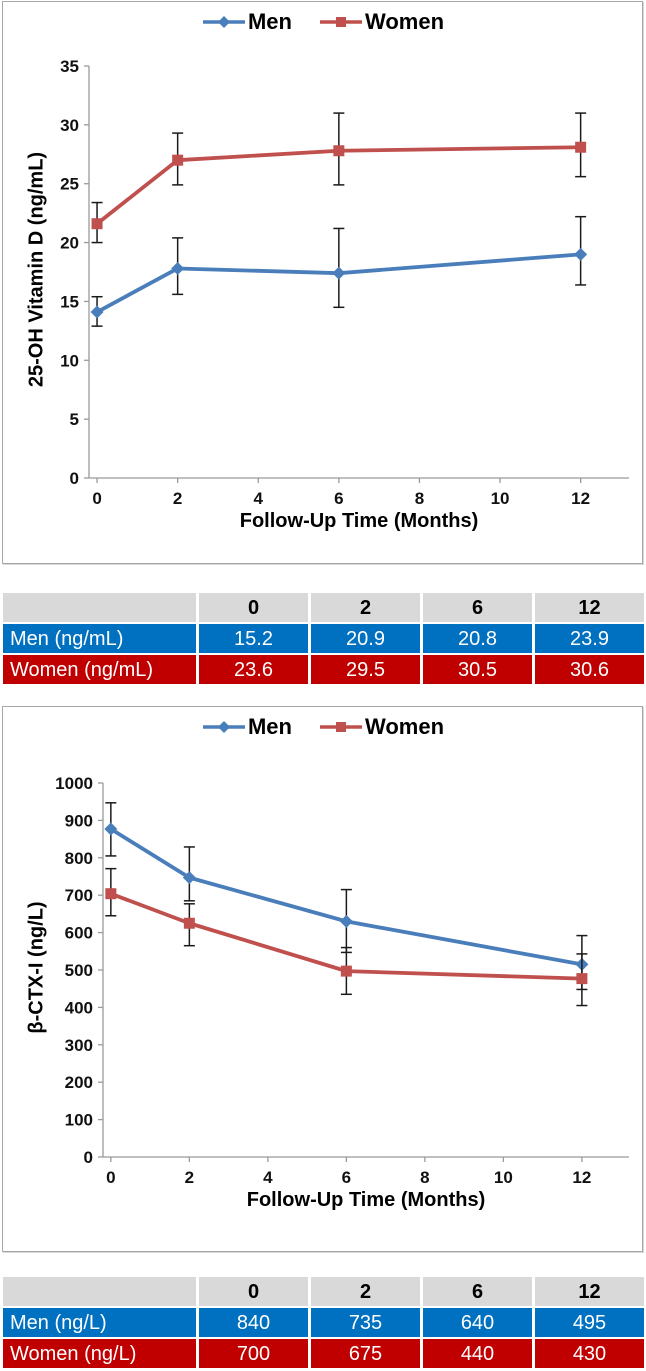 The image size is (646, 1371). Describe the element at coordinates (339, 283) in the screenshot. I see `series-line-men` at that location.